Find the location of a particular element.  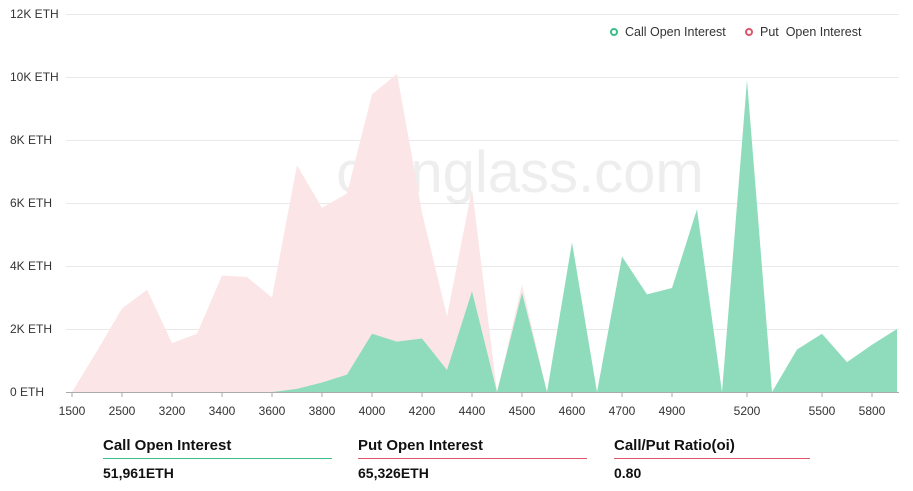

y-tick-label: 6K ETH is located at coordinates (31, 203).